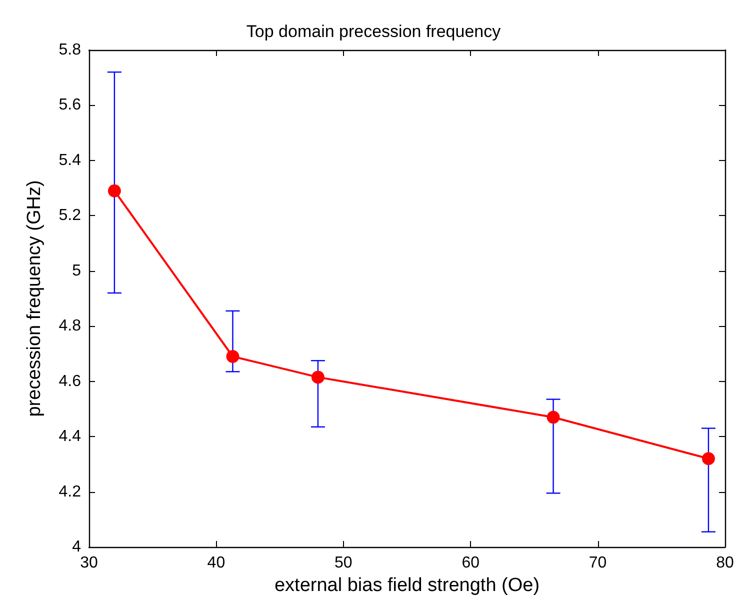 This screenshot has width=747, height=616. I want to click on y-tick-label: 4.8, so click(70, 326).